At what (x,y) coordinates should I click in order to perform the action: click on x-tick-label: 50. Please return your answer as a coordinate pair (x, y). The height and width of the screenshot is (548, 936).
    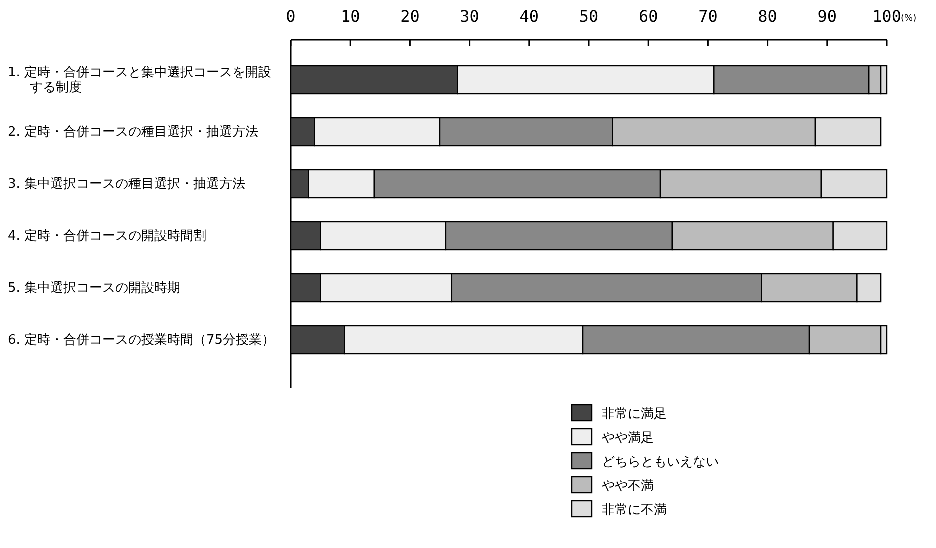
    Looking at the image, I should click on (589, 16).